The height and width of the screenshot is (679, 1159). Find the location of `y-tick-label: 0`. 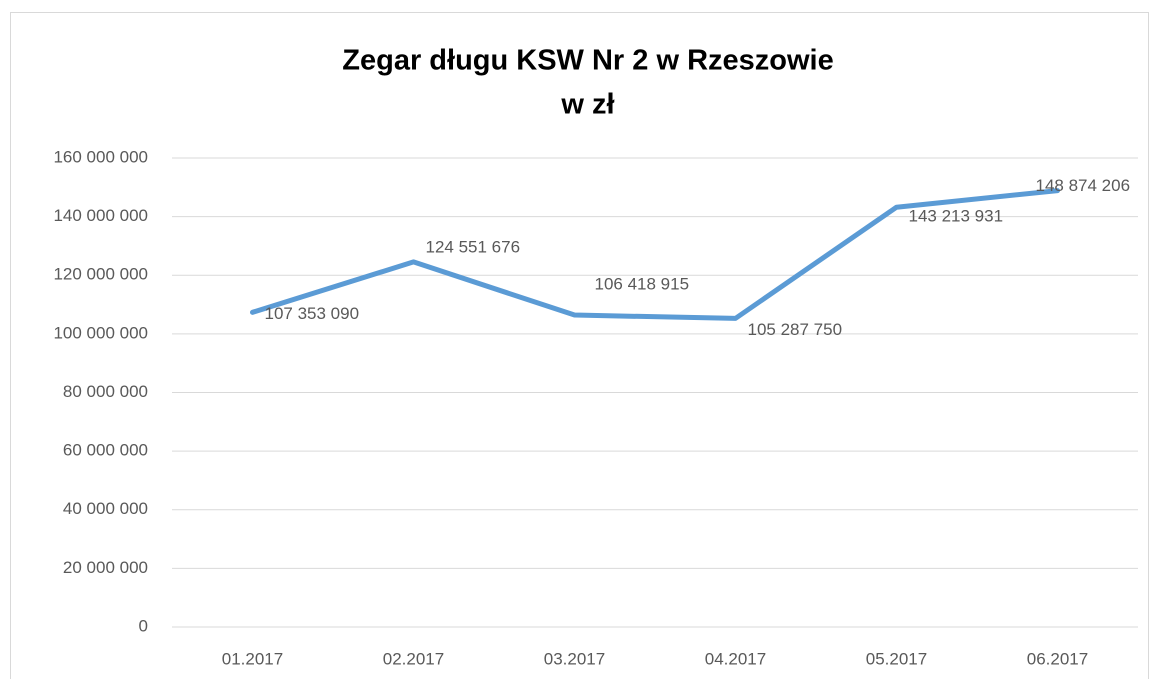

y-tick-label: 0 is located at coordinates (143, 625).